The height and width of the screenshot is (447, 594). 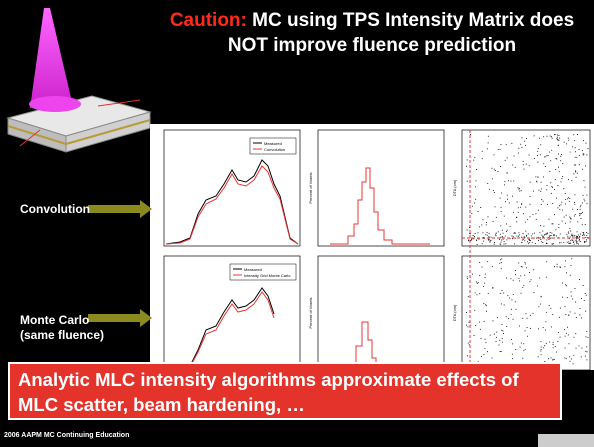 I want to click on axis-label: Percent of Voxels, so click(x=310, y=312).